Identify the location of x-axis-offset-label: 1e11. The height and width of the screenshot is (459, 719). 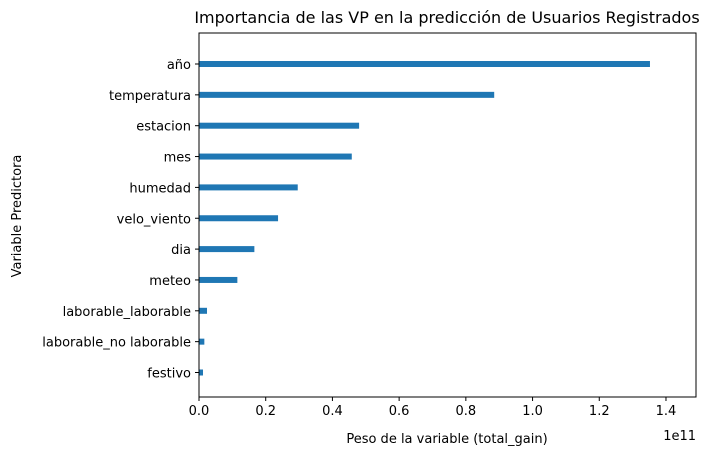
(679, 436).